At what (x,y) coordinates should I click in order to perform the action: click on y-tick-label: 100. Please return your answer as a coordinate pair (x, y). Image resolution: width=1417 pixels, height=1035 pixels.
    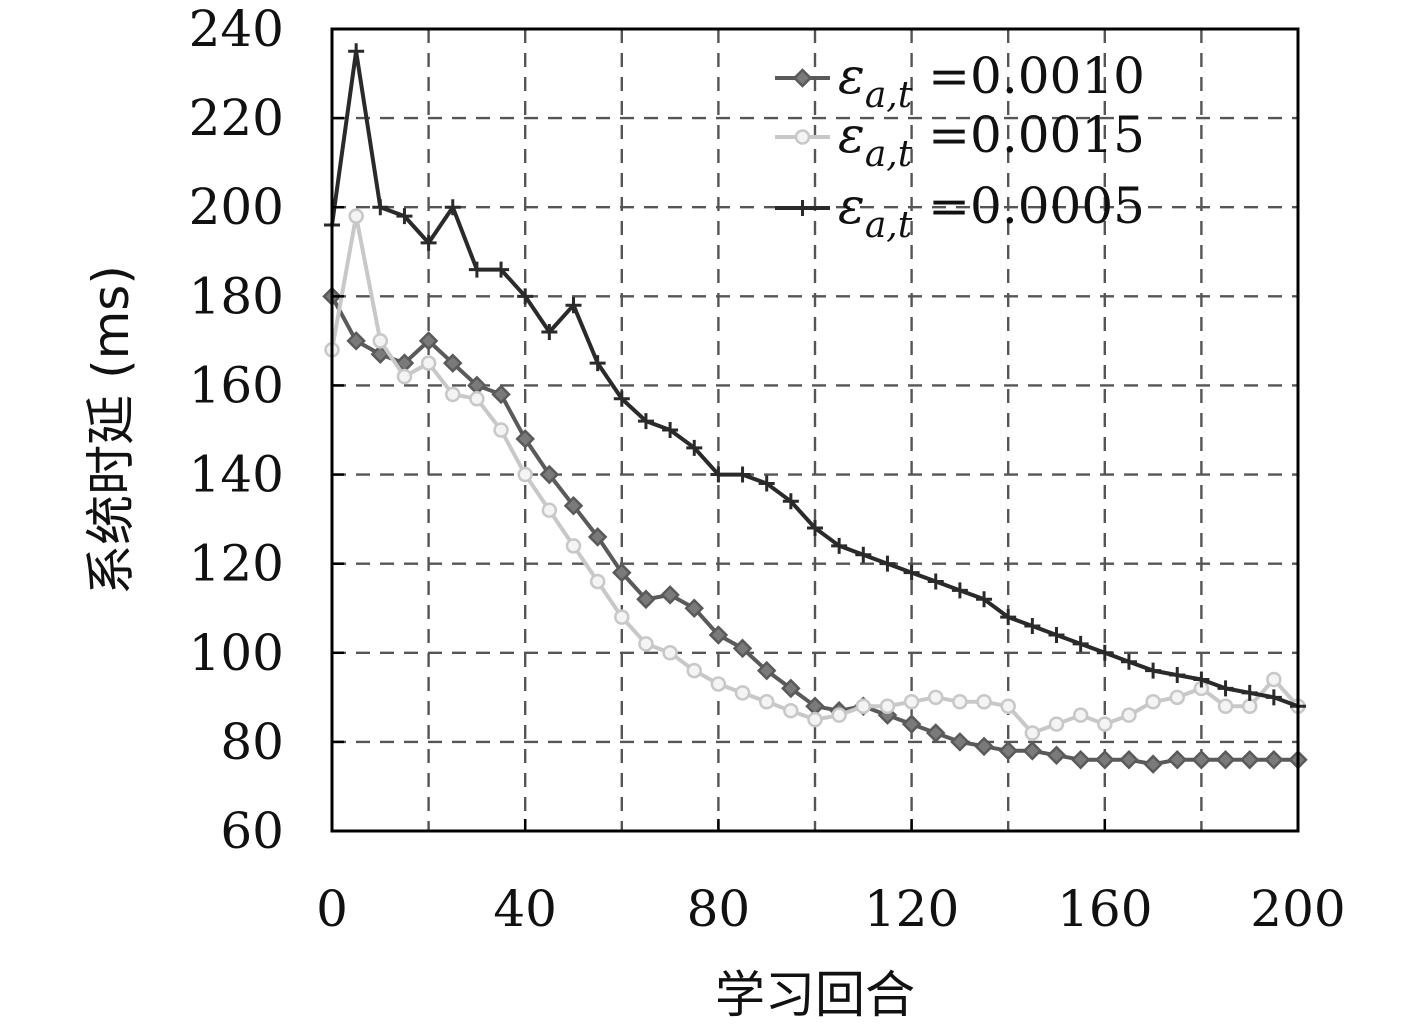
    Looking at the image, I should click on (236, 653).